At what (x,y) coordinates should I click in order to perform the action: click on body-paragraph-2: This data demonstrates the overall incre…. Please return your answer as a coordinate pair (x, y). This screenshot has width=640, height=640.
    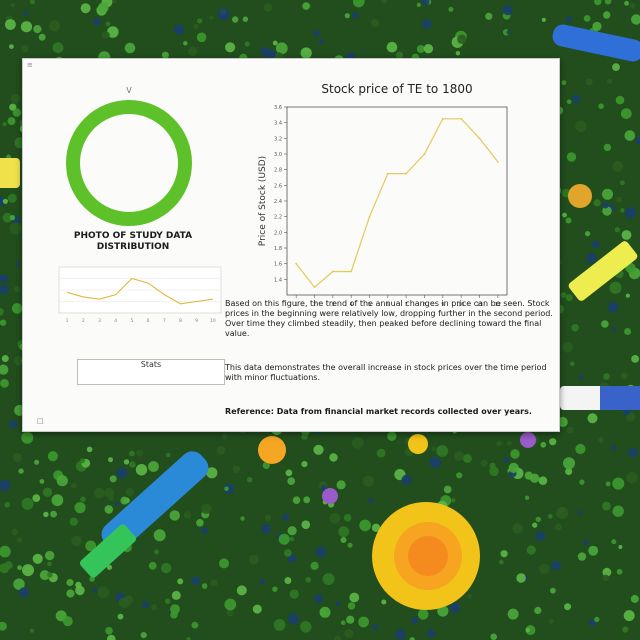
    Looking at the image, I should click on (390, 373).